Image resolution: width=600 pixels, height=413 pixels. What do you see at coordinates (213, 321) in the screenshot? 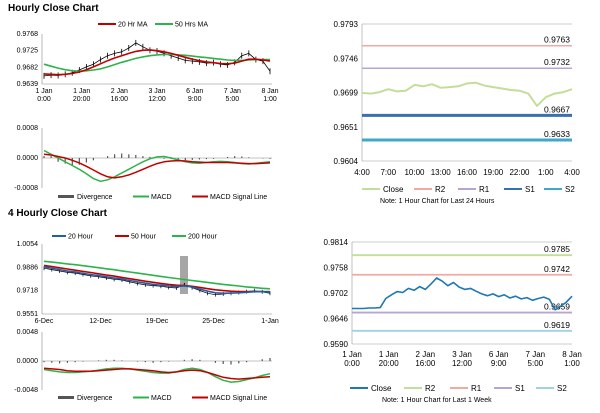
I see `x-tick-label: 25-Dec` at bounding box center [213, 321].